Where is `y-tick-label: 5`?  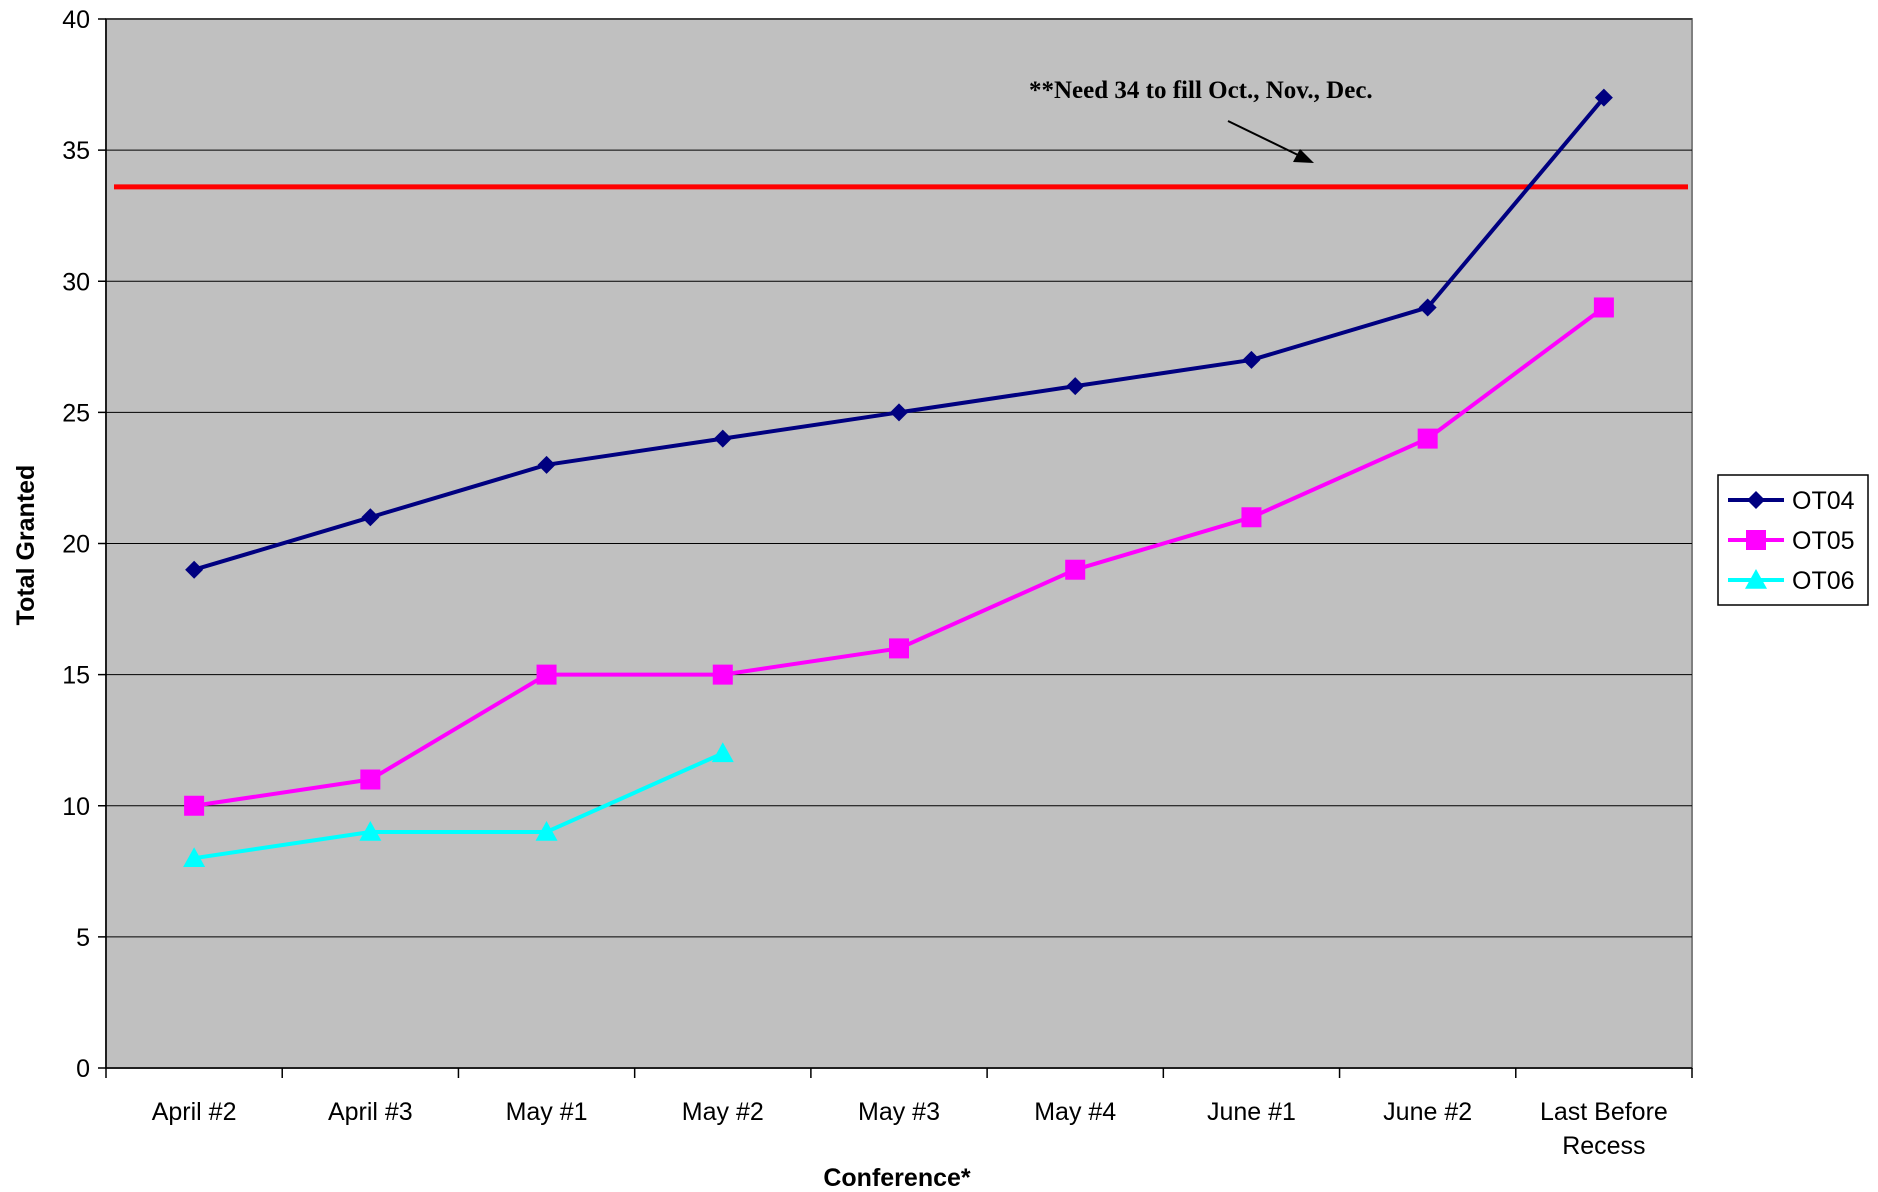
y-tick-label: 5 is located at coordinates (83, 938).